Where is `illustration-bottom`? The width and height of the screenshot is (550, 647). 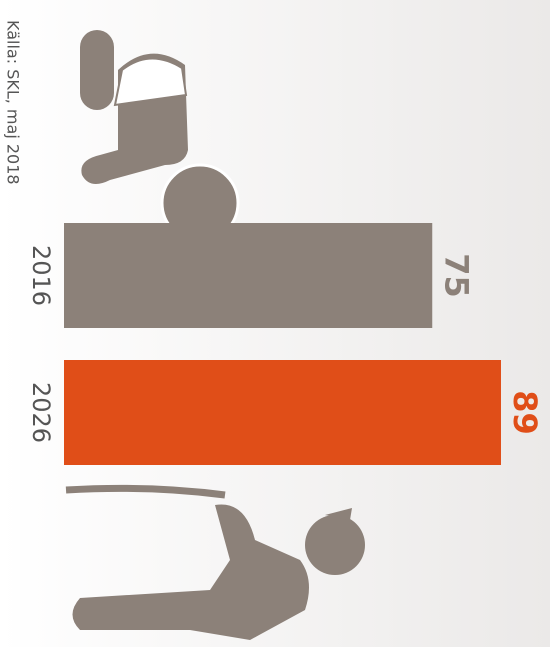
illustration-bottom is located at coordinates (215, 562).